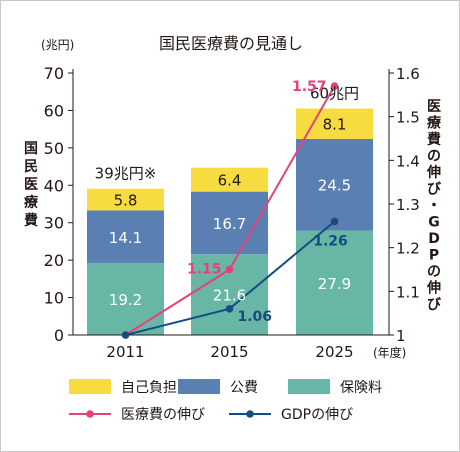 The image size is (460, 452). What do you see at coordinates (408, 118) in the screenshot?
I see `right-tick-label: 1.5` at bounding box center [408, 118].